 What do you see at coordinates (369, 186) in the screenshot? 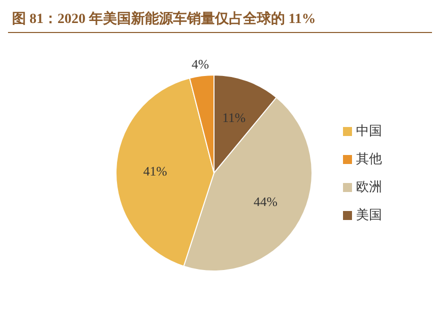
I see `legend-label: 欧洲` at bounding box center [369, 186].